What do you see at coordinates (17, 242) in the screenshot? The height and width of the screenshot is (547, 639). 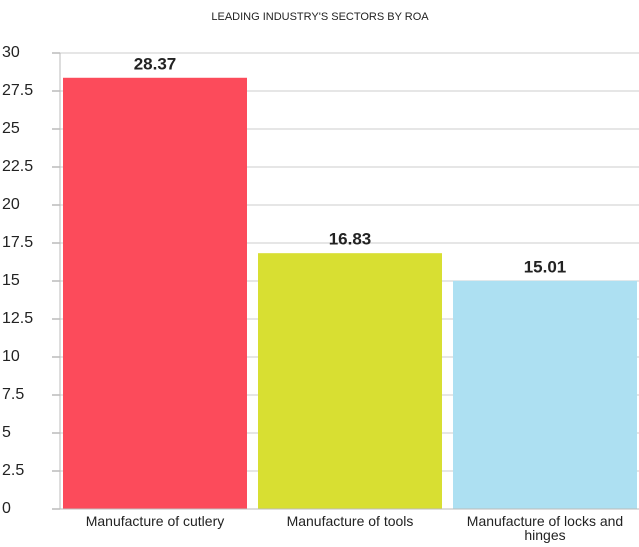 I see `y-tick-label: 17.5` at bounding box center [17, 242].